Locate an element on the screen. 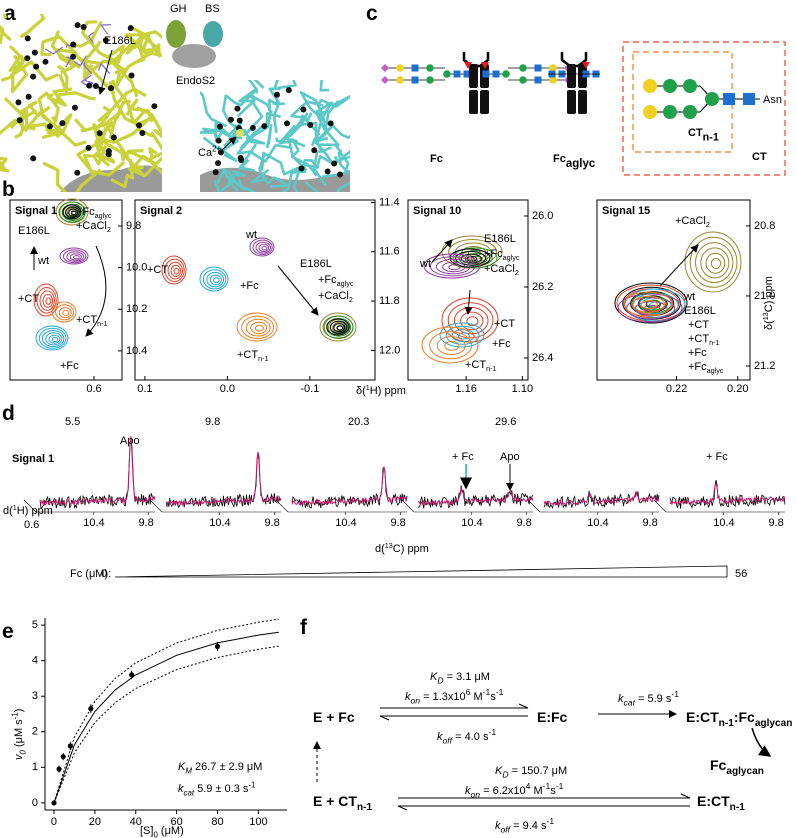  data-point is located at coordinates (217, 646).